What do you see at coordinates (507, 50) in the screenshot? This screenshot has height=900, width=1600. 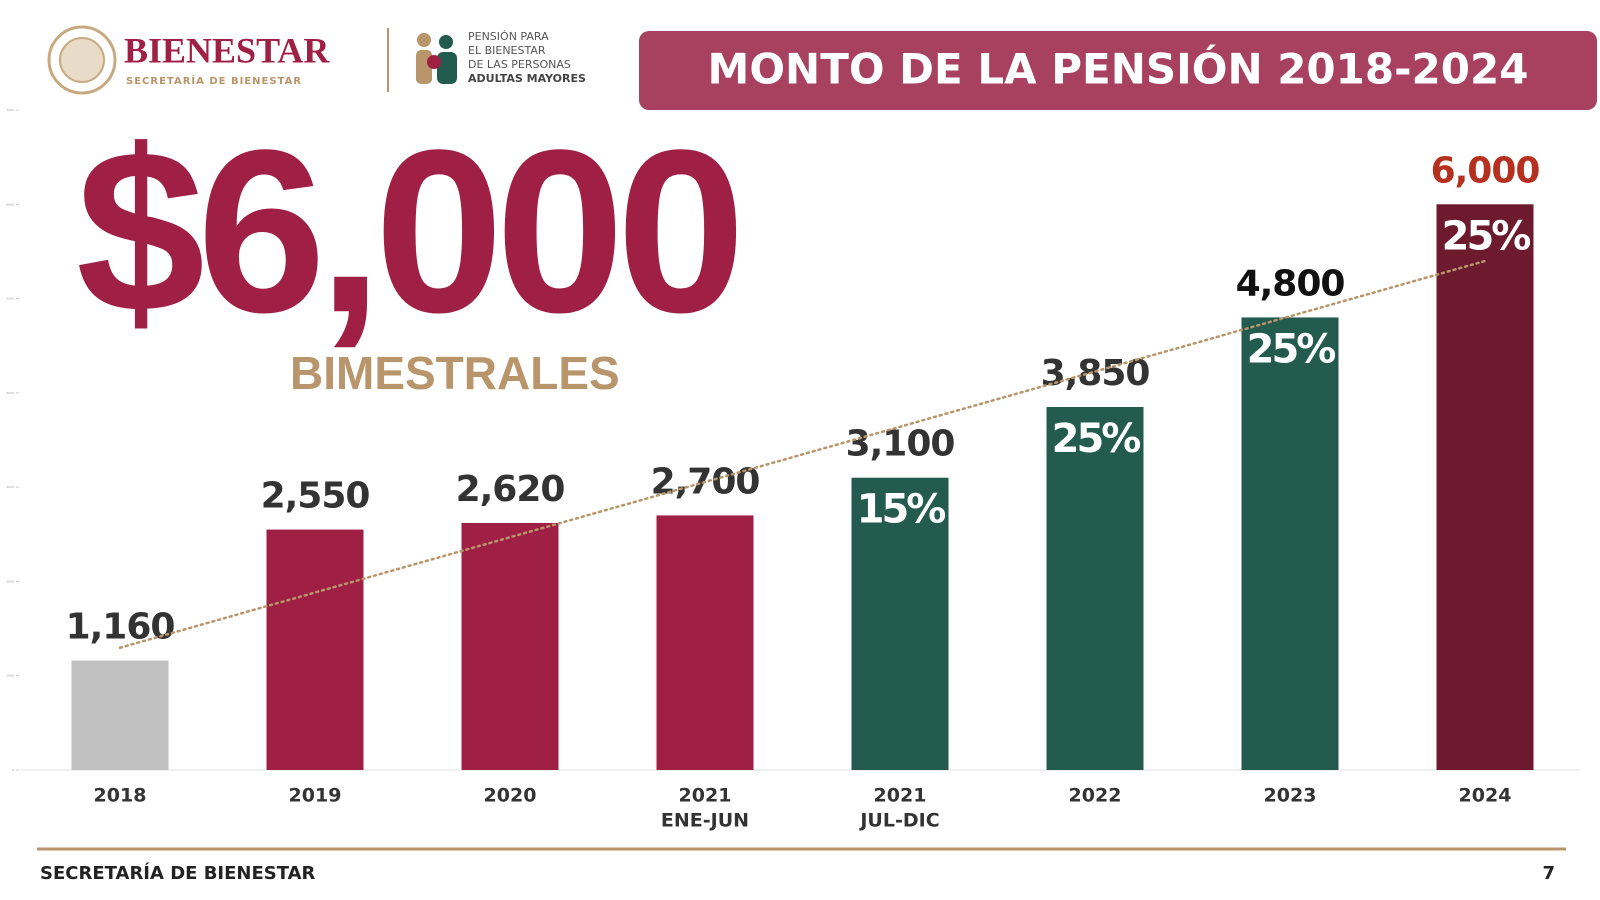 I see `program-line: EL BIENESTAR` at bounding box center [507, 50].